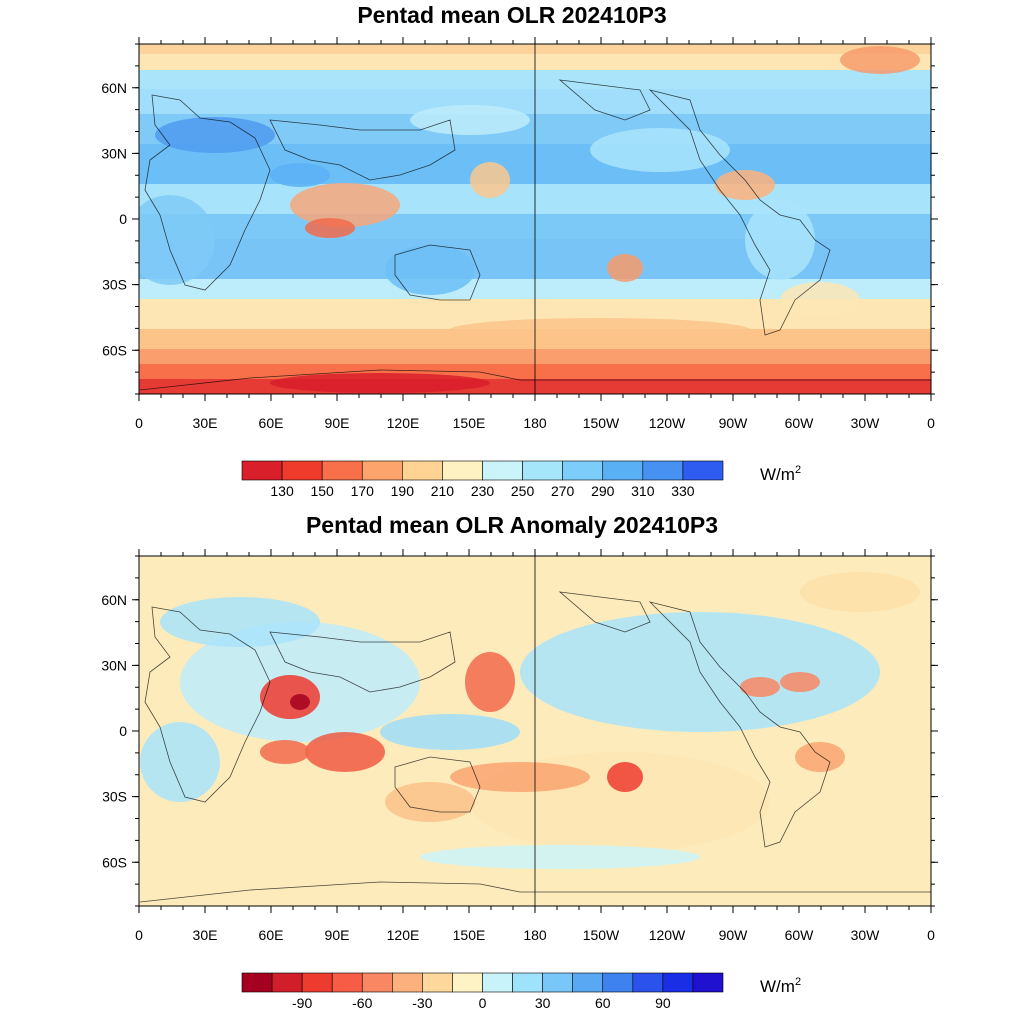  Describe the element at coordinates (322, 491) in the screenshot. I see `colorbar-label: 150` at that location.